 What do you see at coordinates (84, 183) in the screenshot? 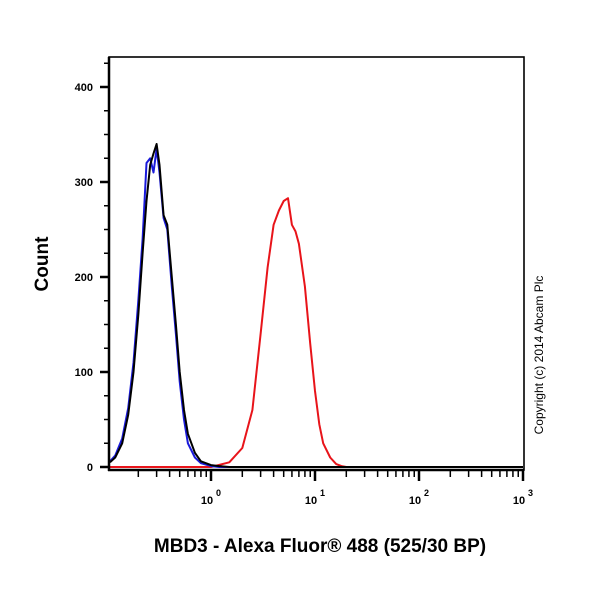
I see `y-tick-label: 300` at bounding box center [84, 183].